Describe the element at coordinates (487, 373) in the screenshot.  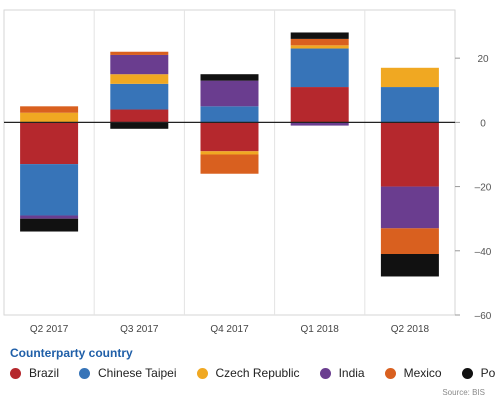
I see `legend-label: Poland` at that location.